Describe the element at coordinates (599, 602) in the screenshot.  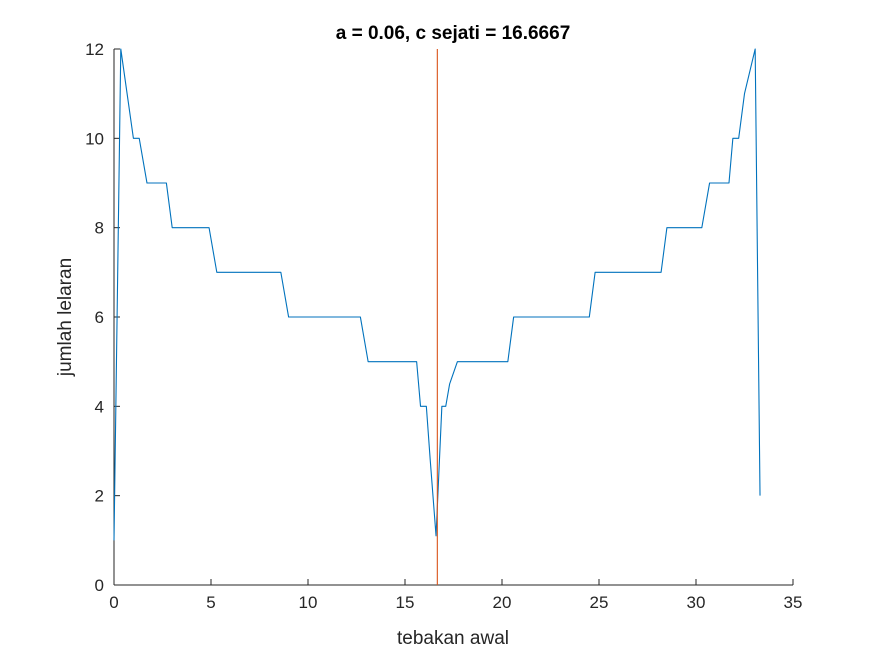
I see `x-tick-label: 25` at that location.